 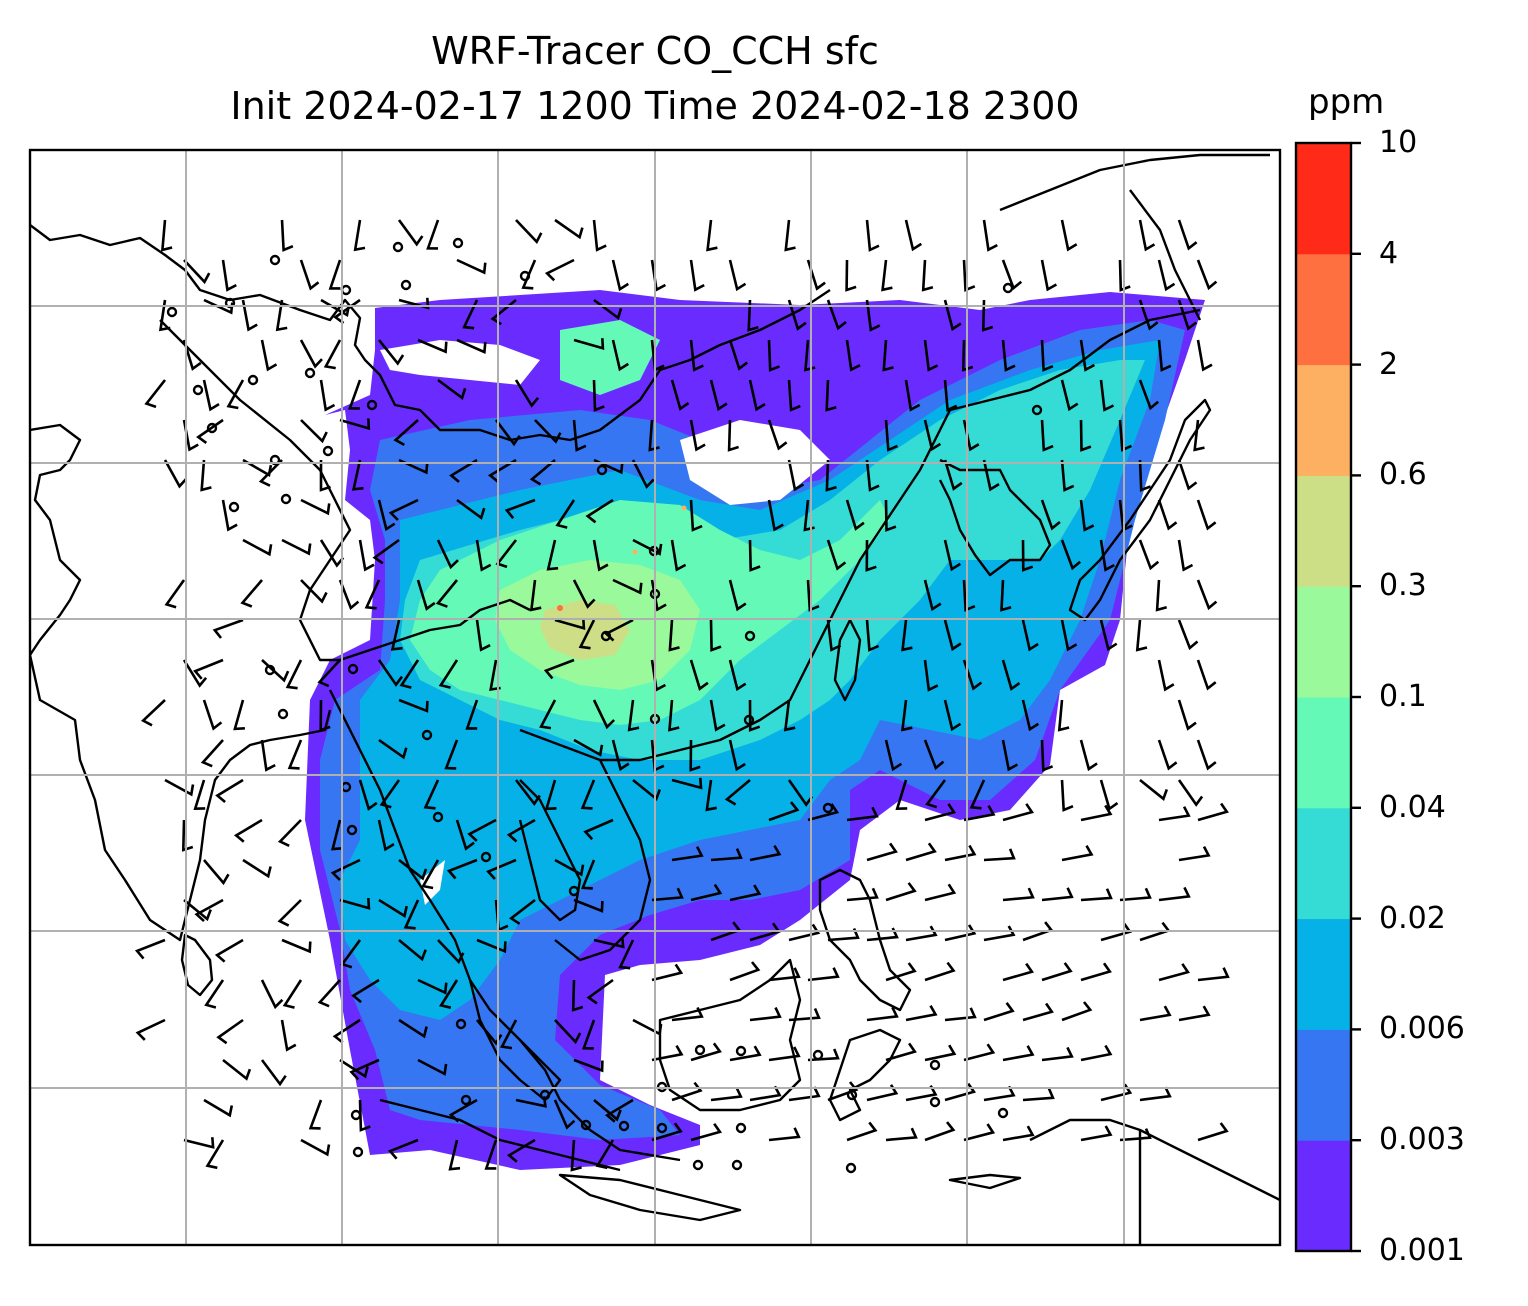 I want to click on coastline-sulawesi, so click(x=865, y=1075).